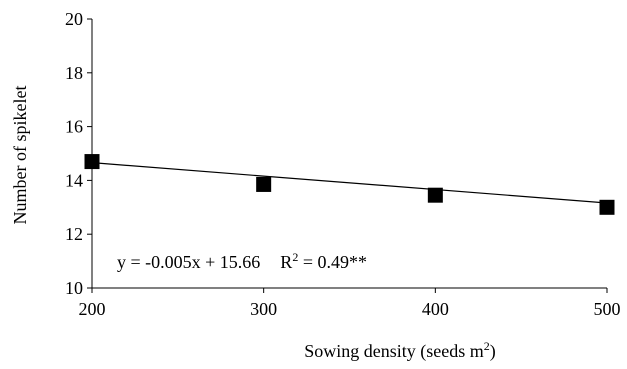 This screenshot has height=369, width=627. Describe the element at coordinates (487, 346) in the screenshot. I see `x-axis-label-superscript: 2` at that location.